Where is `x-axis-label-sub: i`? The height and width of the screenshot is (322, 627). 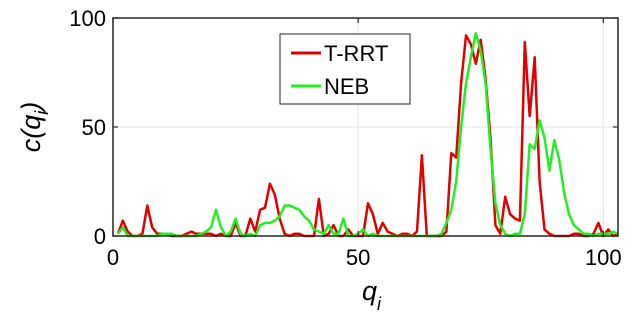 x-axis-label-sub: i is located at coordinates (379, 304).